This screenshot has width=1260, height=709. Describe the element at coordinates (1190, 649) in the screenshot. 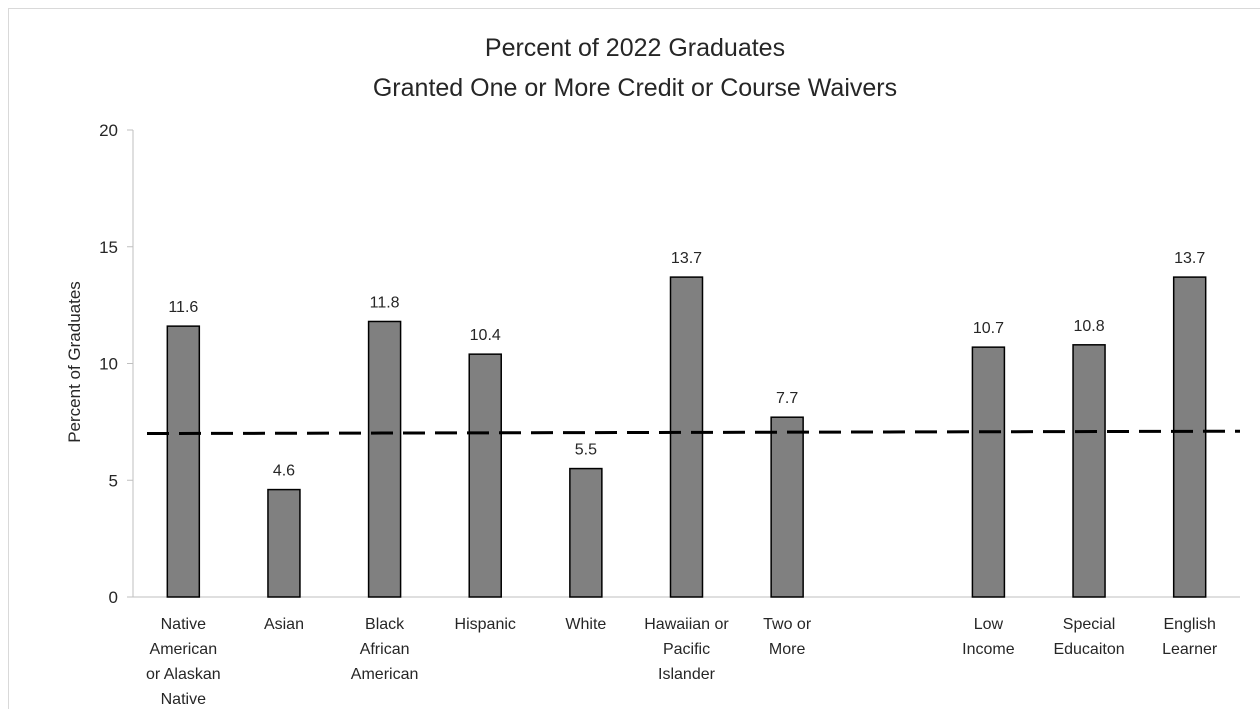

I see `category-label: Learner` at that location.